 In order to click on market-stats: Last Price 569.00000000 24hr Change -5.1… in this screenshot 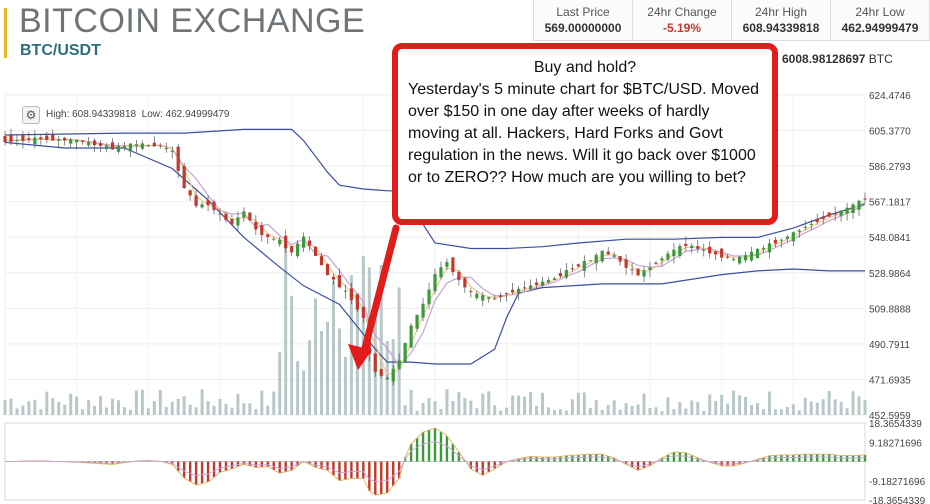, I will do `click(731, 20)`.